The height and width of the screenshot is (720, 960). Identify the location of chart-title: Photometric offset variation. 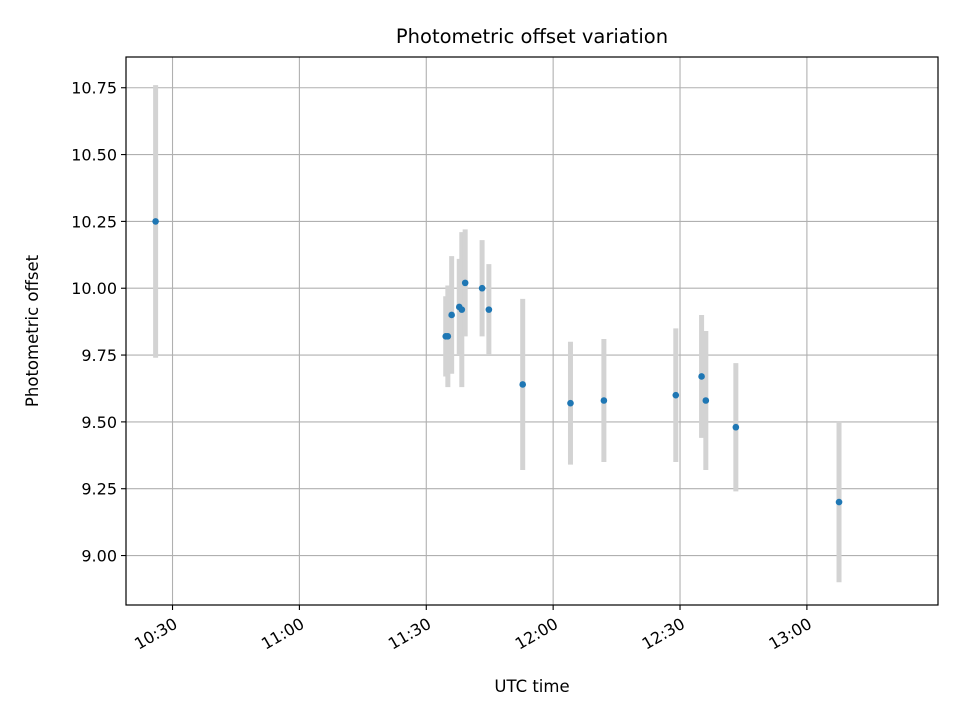
(532, 36).